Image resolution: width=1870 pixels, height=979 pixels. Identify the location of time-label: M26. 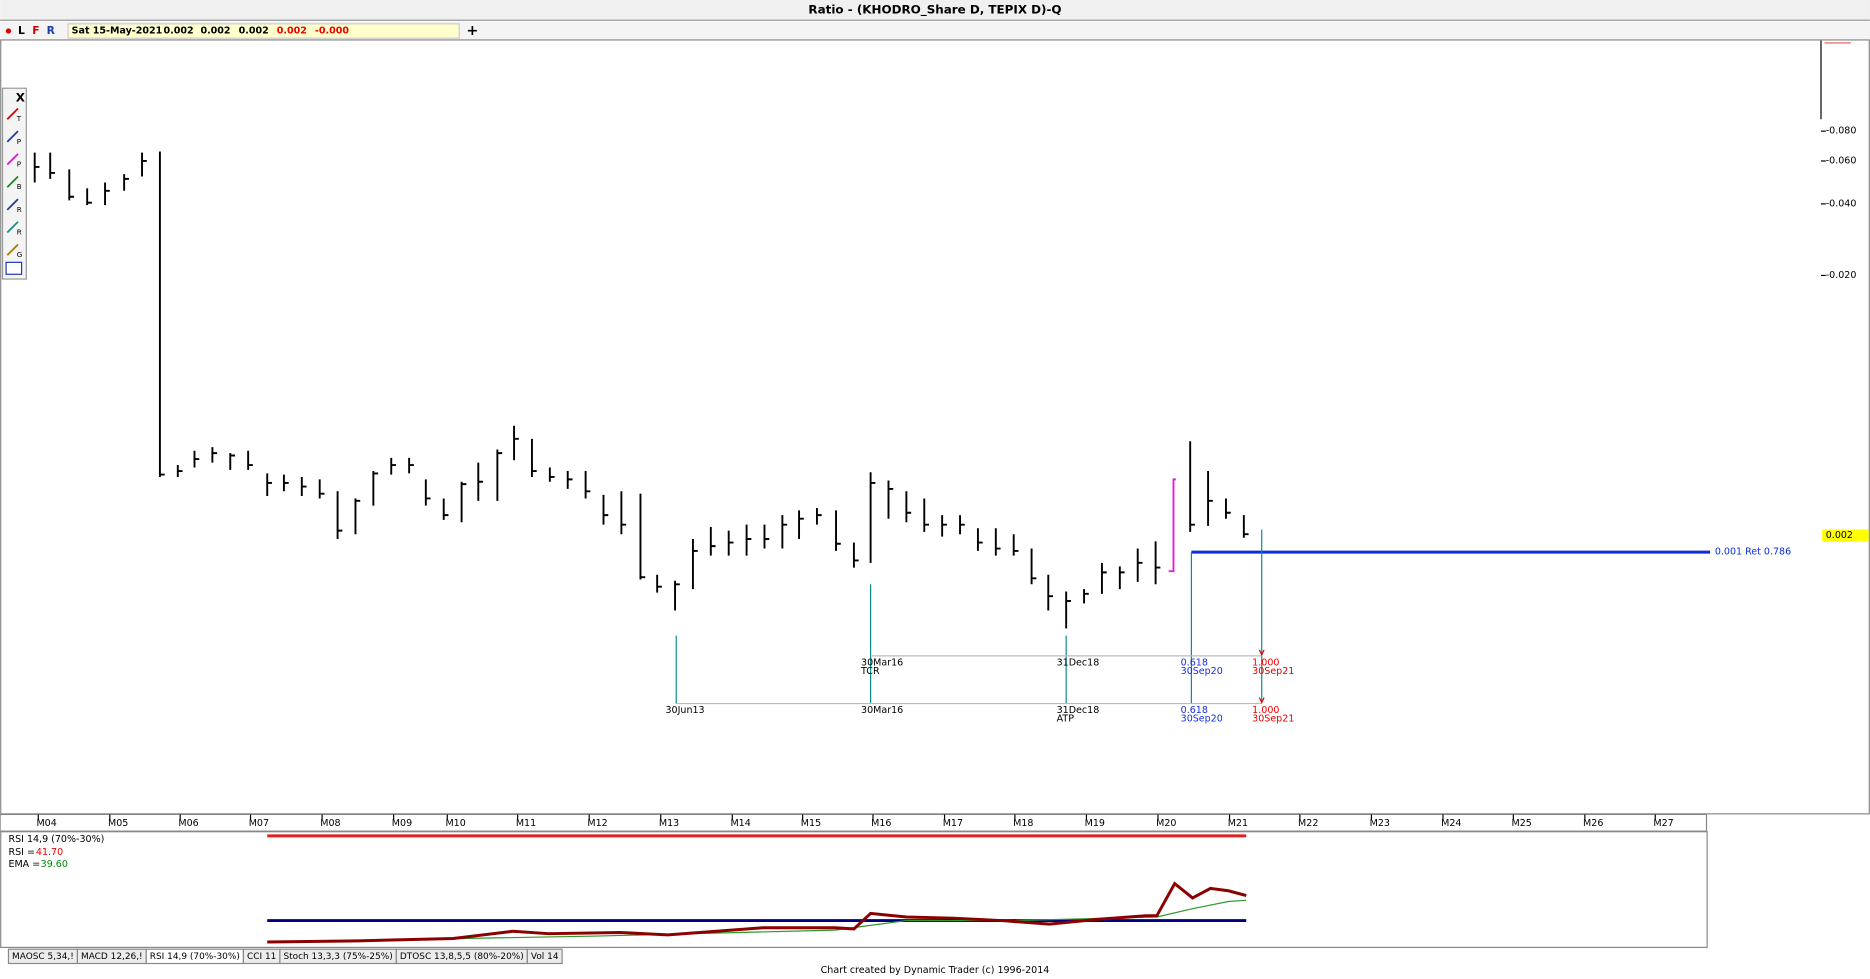
(1593, 823).